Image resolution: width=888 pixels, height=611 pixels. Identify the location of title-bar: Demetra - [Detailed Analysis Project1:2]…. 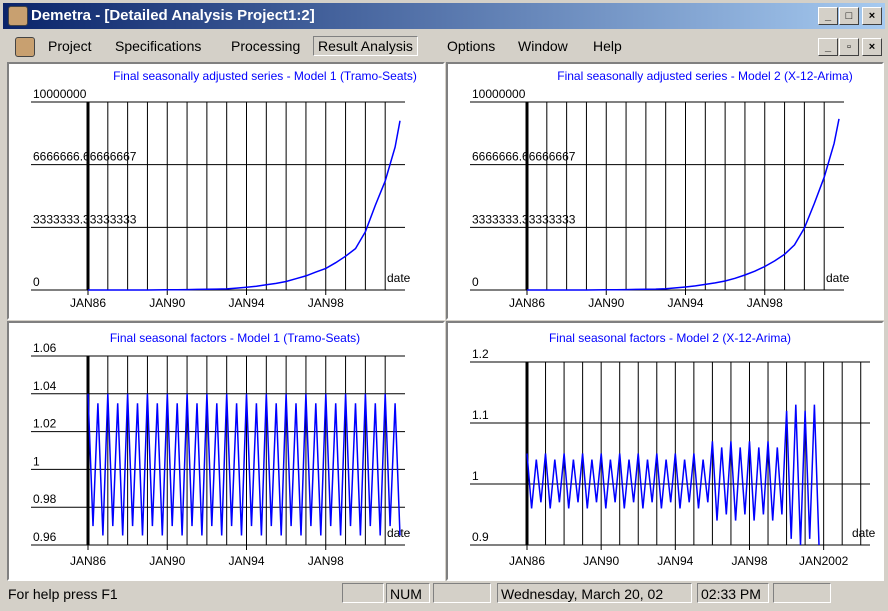
(444, 16).